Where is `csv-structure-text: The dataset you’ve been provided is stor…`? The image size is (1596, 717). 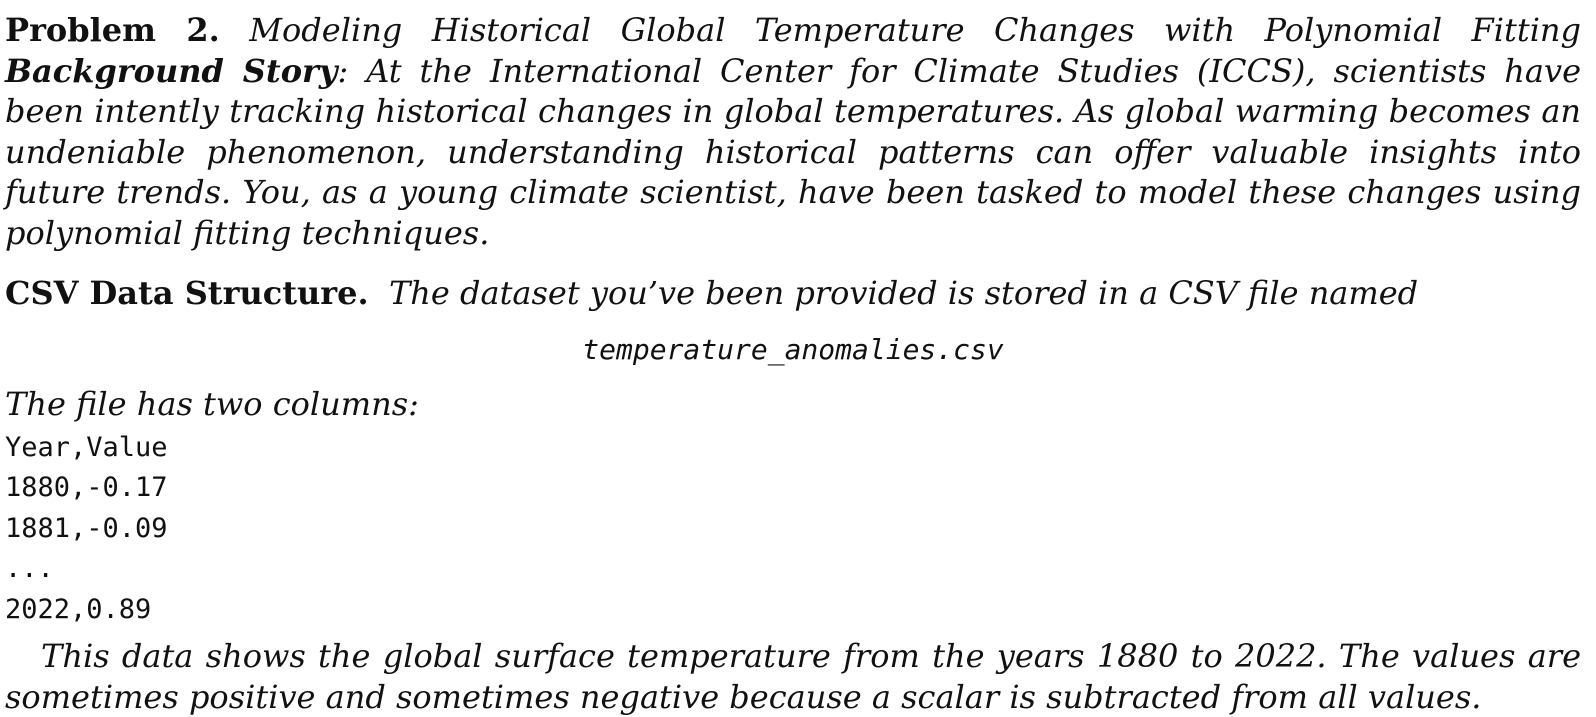 csv-structure-text: The dataset you’ve been provided is stor… is located at coordinates (903, 293).